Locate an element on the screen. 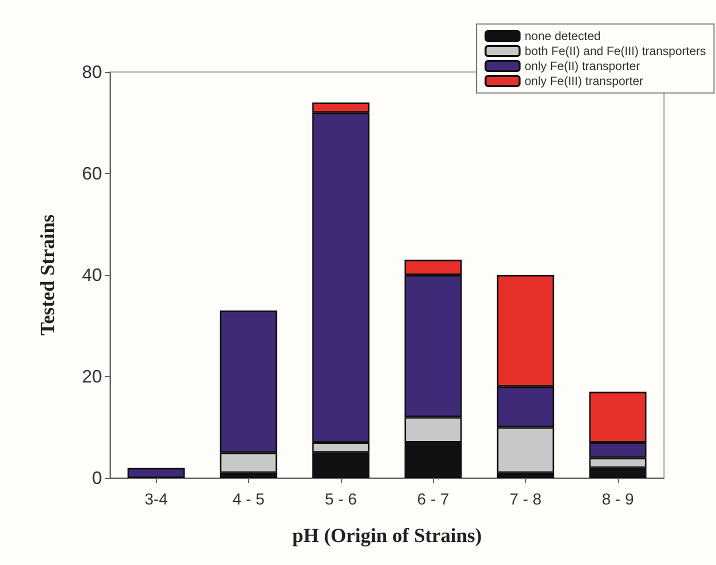 This screenshot has height=565, width=716. y-tick-label: 80 is located at coordinates (92, 72).